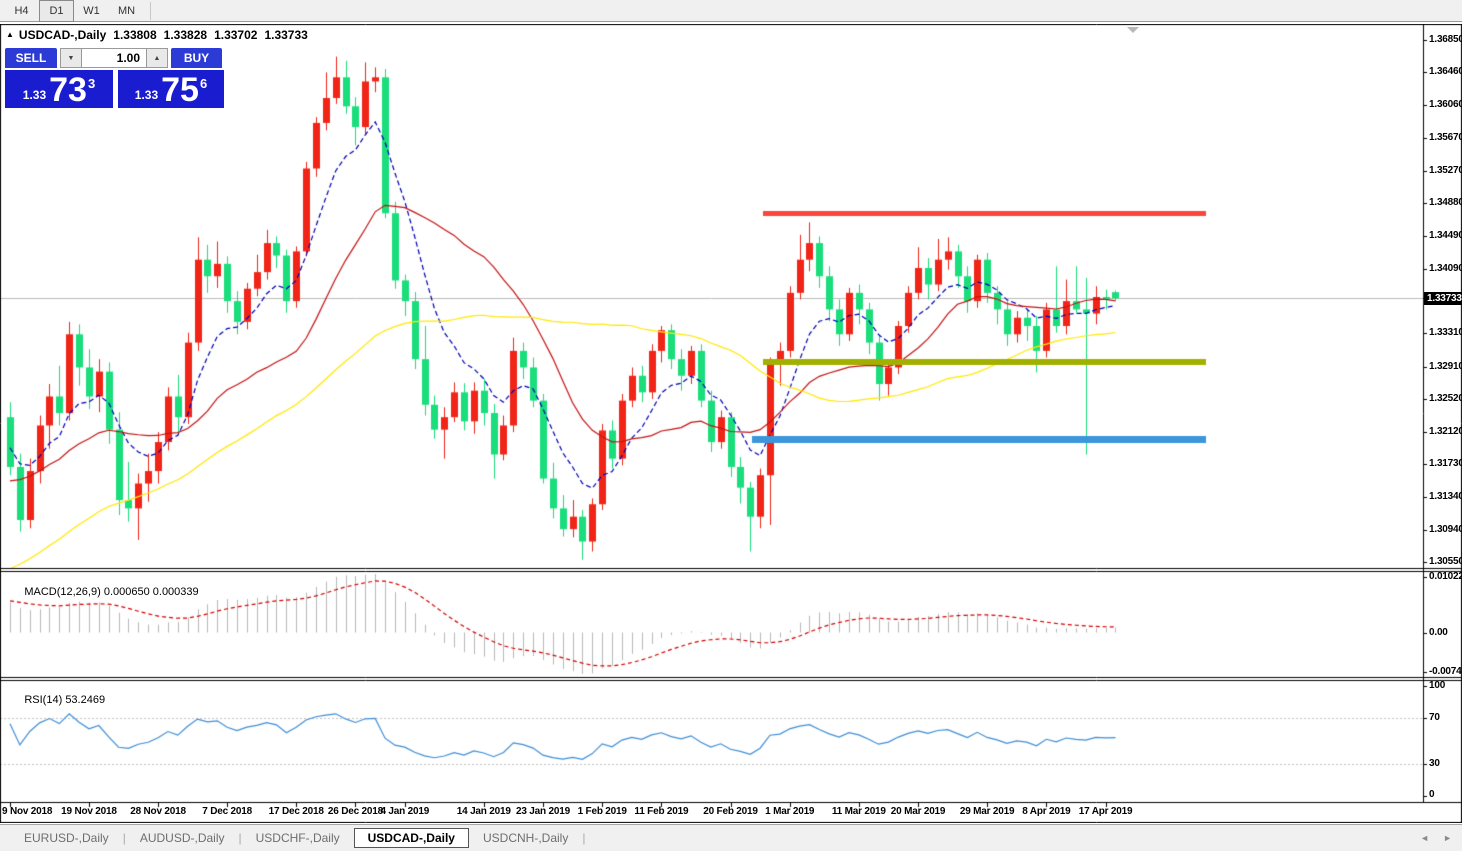 Image resolution: width=1462 pixels, height=851 pixels. Describe the element at coordinates (115, 78) in the screenshot. I see `one-click-trading-panel: SELL ▼ 1.00 ▲ BUY 1.33 73 3 1.33 75` at that location.